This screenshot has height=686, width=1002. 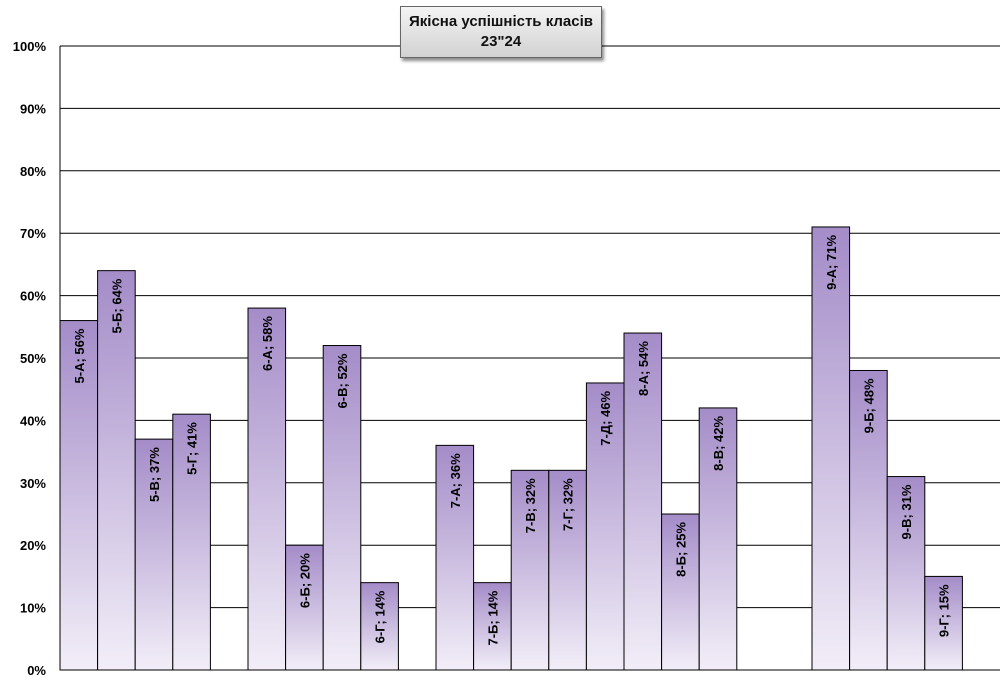 I want to click on y-tick-label: 70%, so click(x=33, y=233).